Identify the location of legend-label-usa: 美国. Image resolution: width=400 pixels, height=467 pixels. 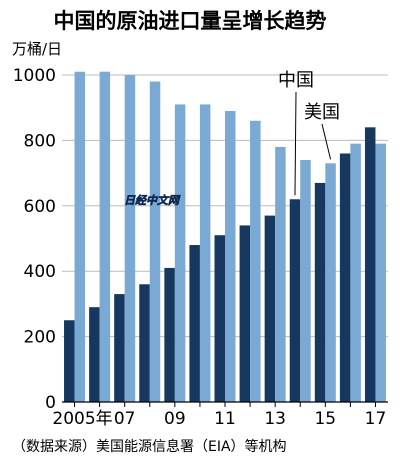
(322, 112).